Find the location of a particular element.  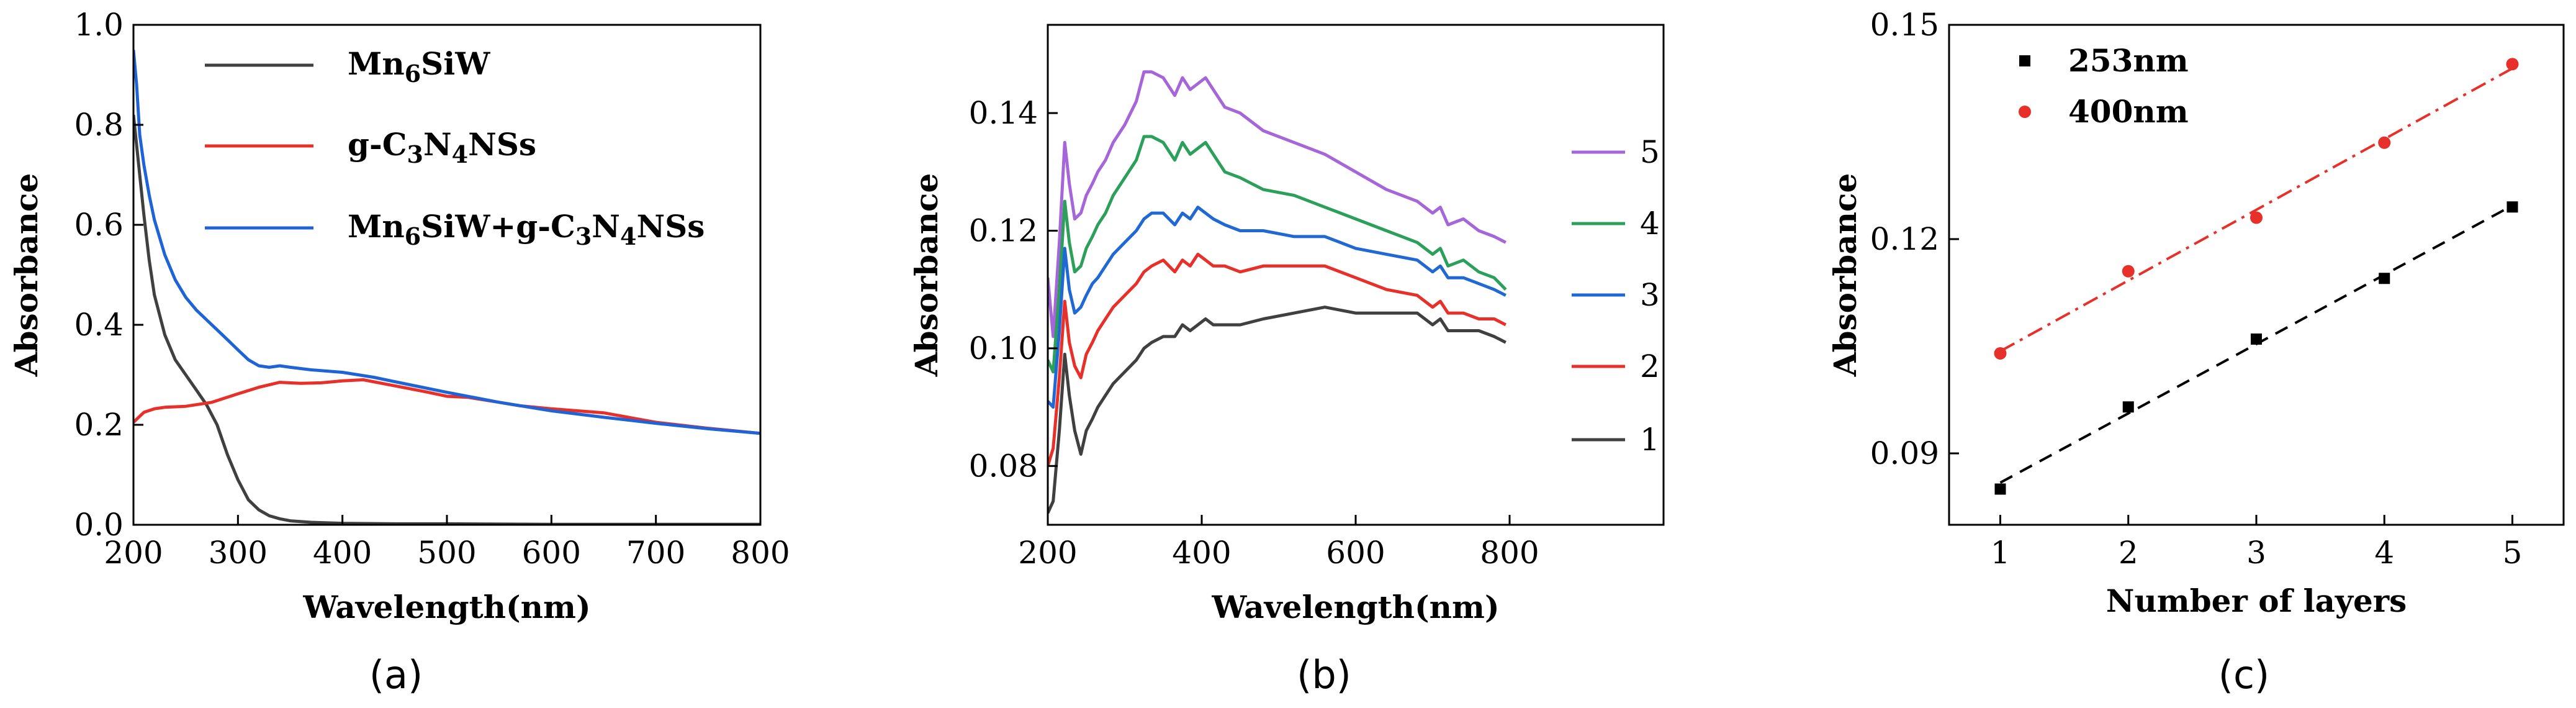

x-axis-label: Number of layers is located at coordinates (2256, 601).